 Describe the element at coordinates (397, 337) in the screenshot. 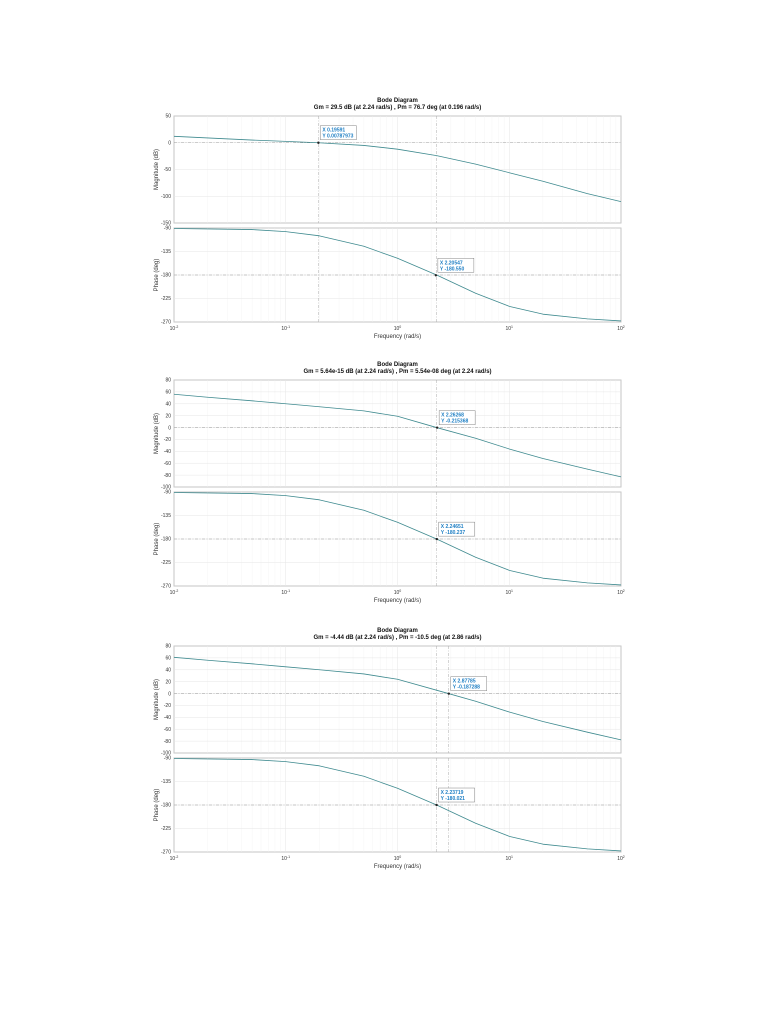

I see `x-axis-label: Frequency (rad/s)` at that location.